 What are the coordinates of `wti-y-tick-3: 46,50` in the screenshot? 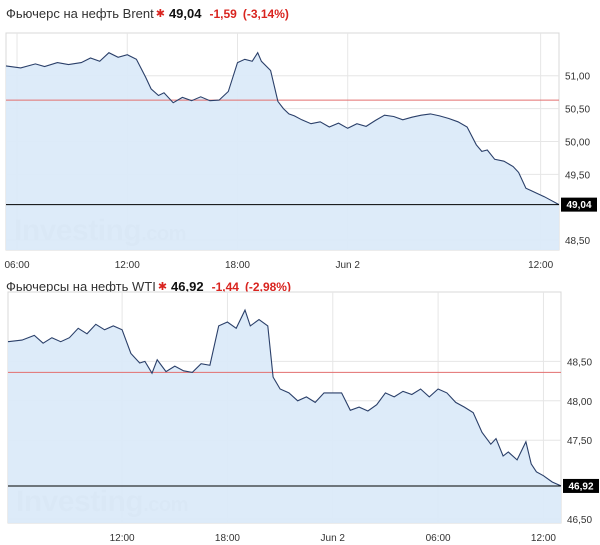 It's located at (579, 520).